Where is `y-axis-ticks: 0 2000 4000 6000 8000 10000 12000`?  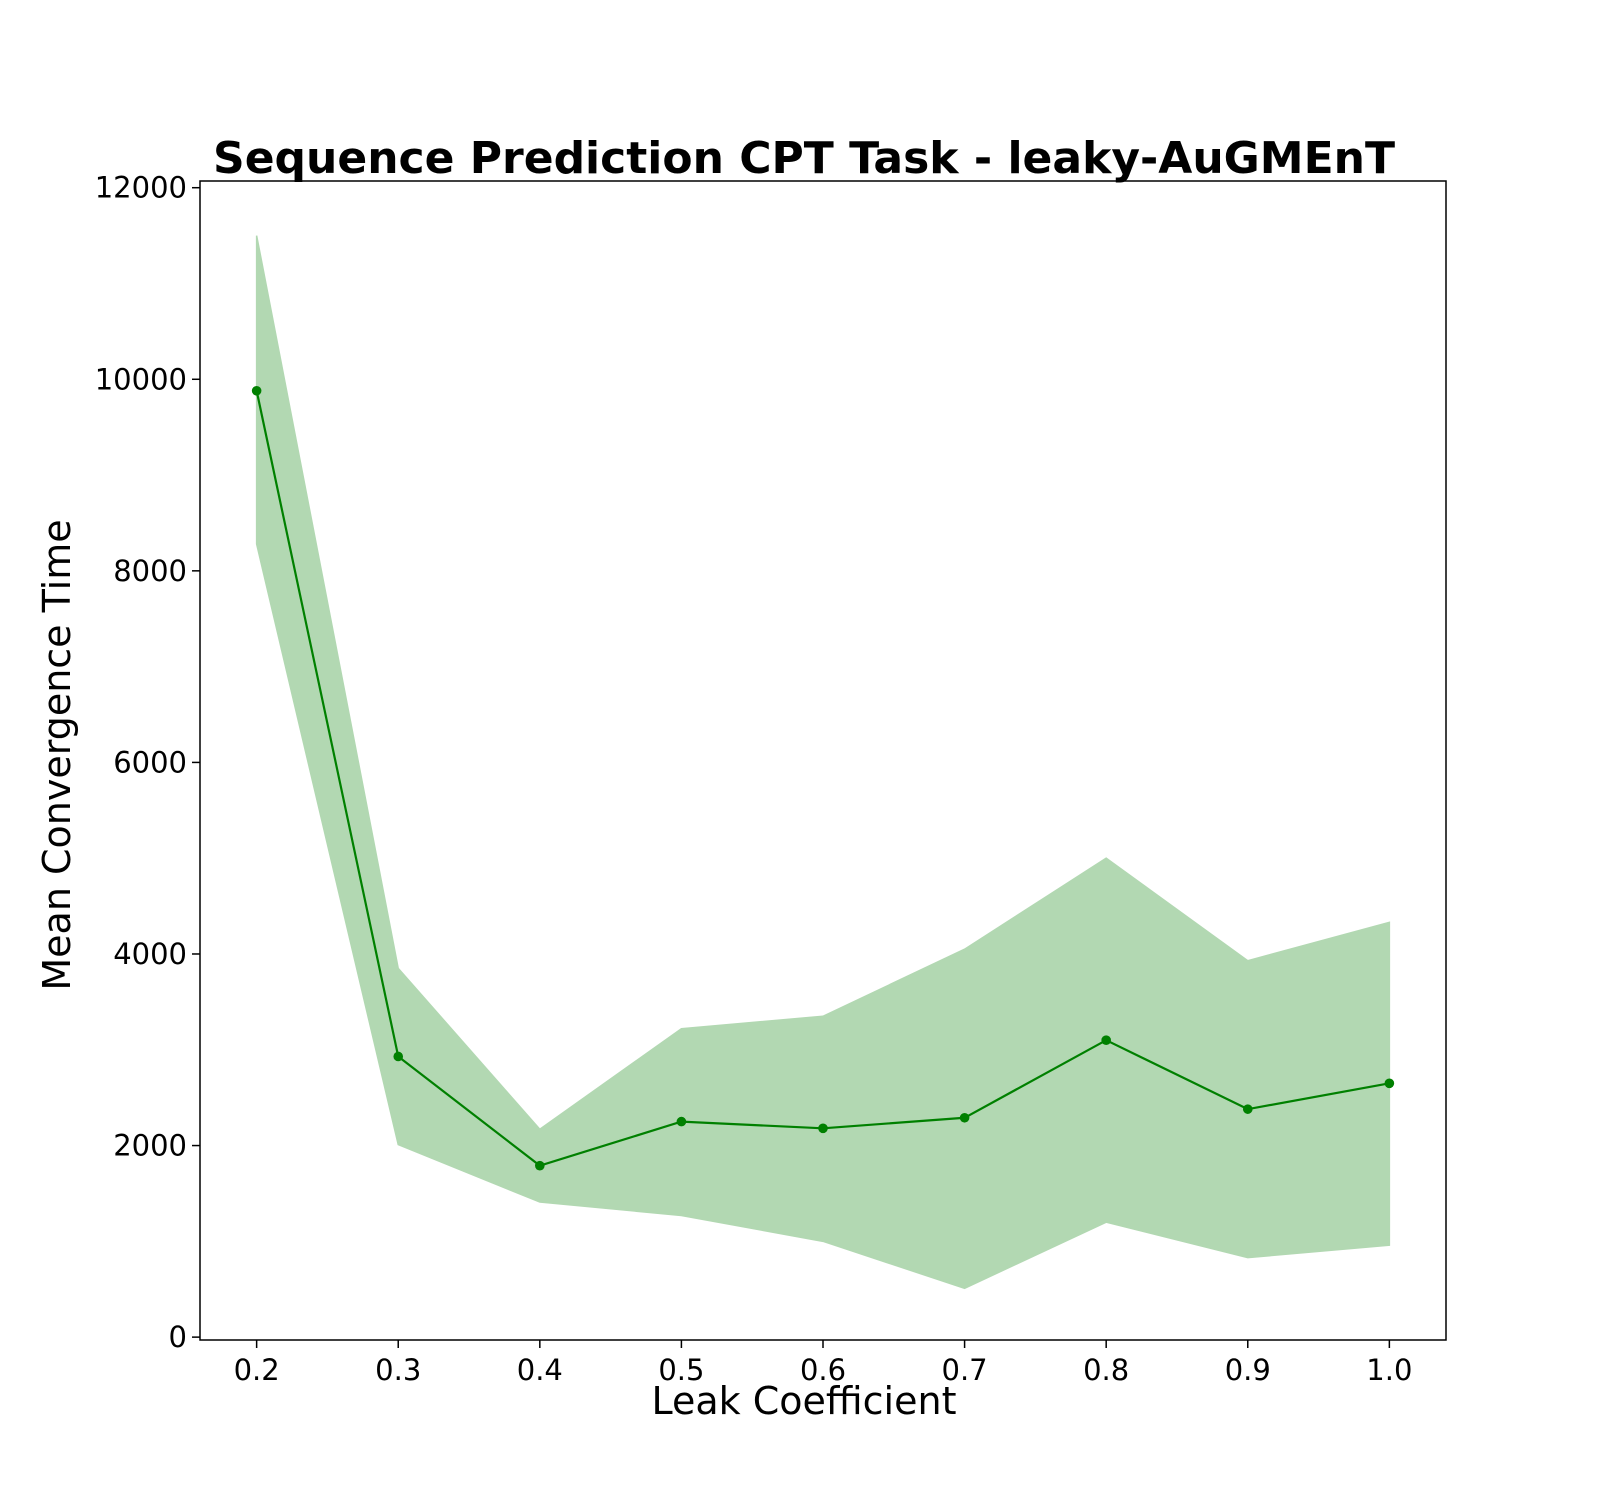
y-axis-ticks: 0 2000 4000 6000 8000 10000 12000 is located at coordinates (147, 762).